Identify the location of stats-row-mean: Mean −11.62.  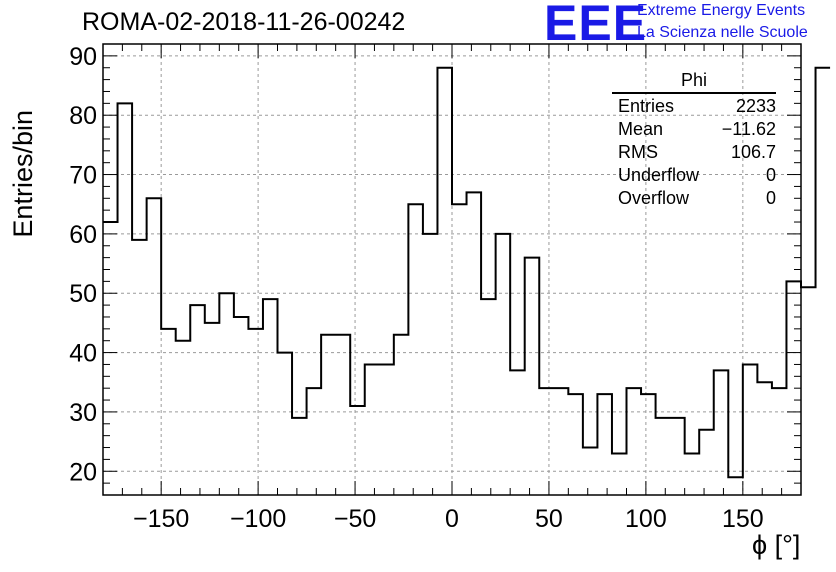
(694, 130).